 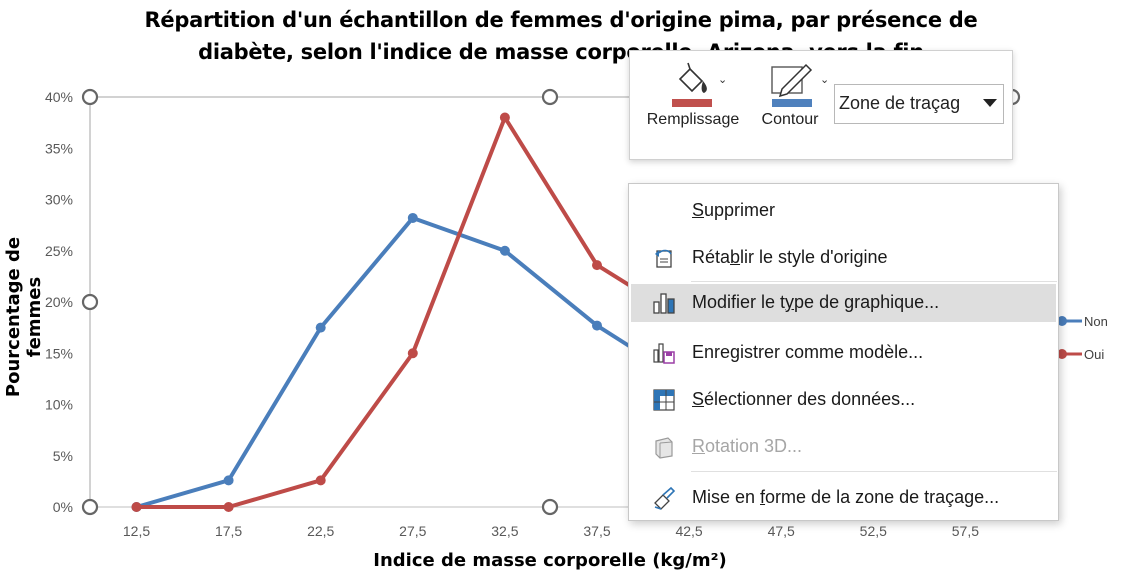 I want to click on x-tick-label: 27,5, so click(x=412, y=531).